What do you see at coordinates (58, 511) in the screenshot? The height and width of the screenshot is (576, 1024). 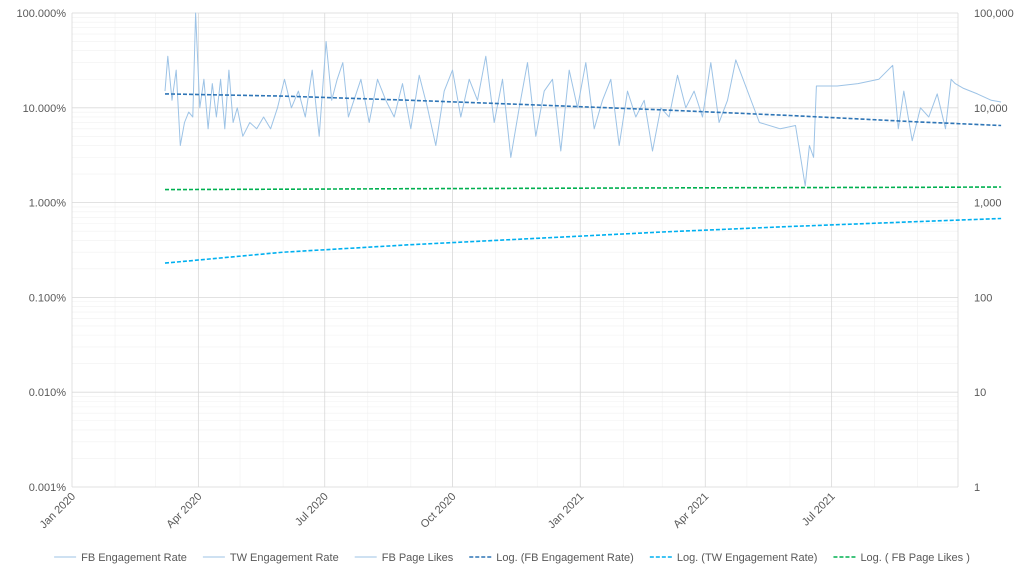 I see `x-tick-label: Jan 2020` at bounding box center [58, 511].